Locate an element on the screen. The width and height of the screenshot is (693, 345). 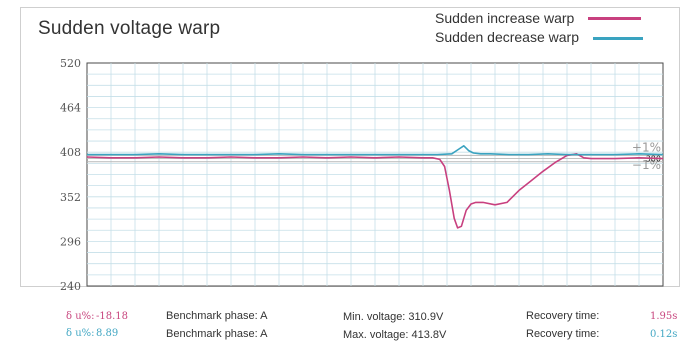
stat-max-voltage: Max. voltage: 413.8V is located at coordinates (395, 335).